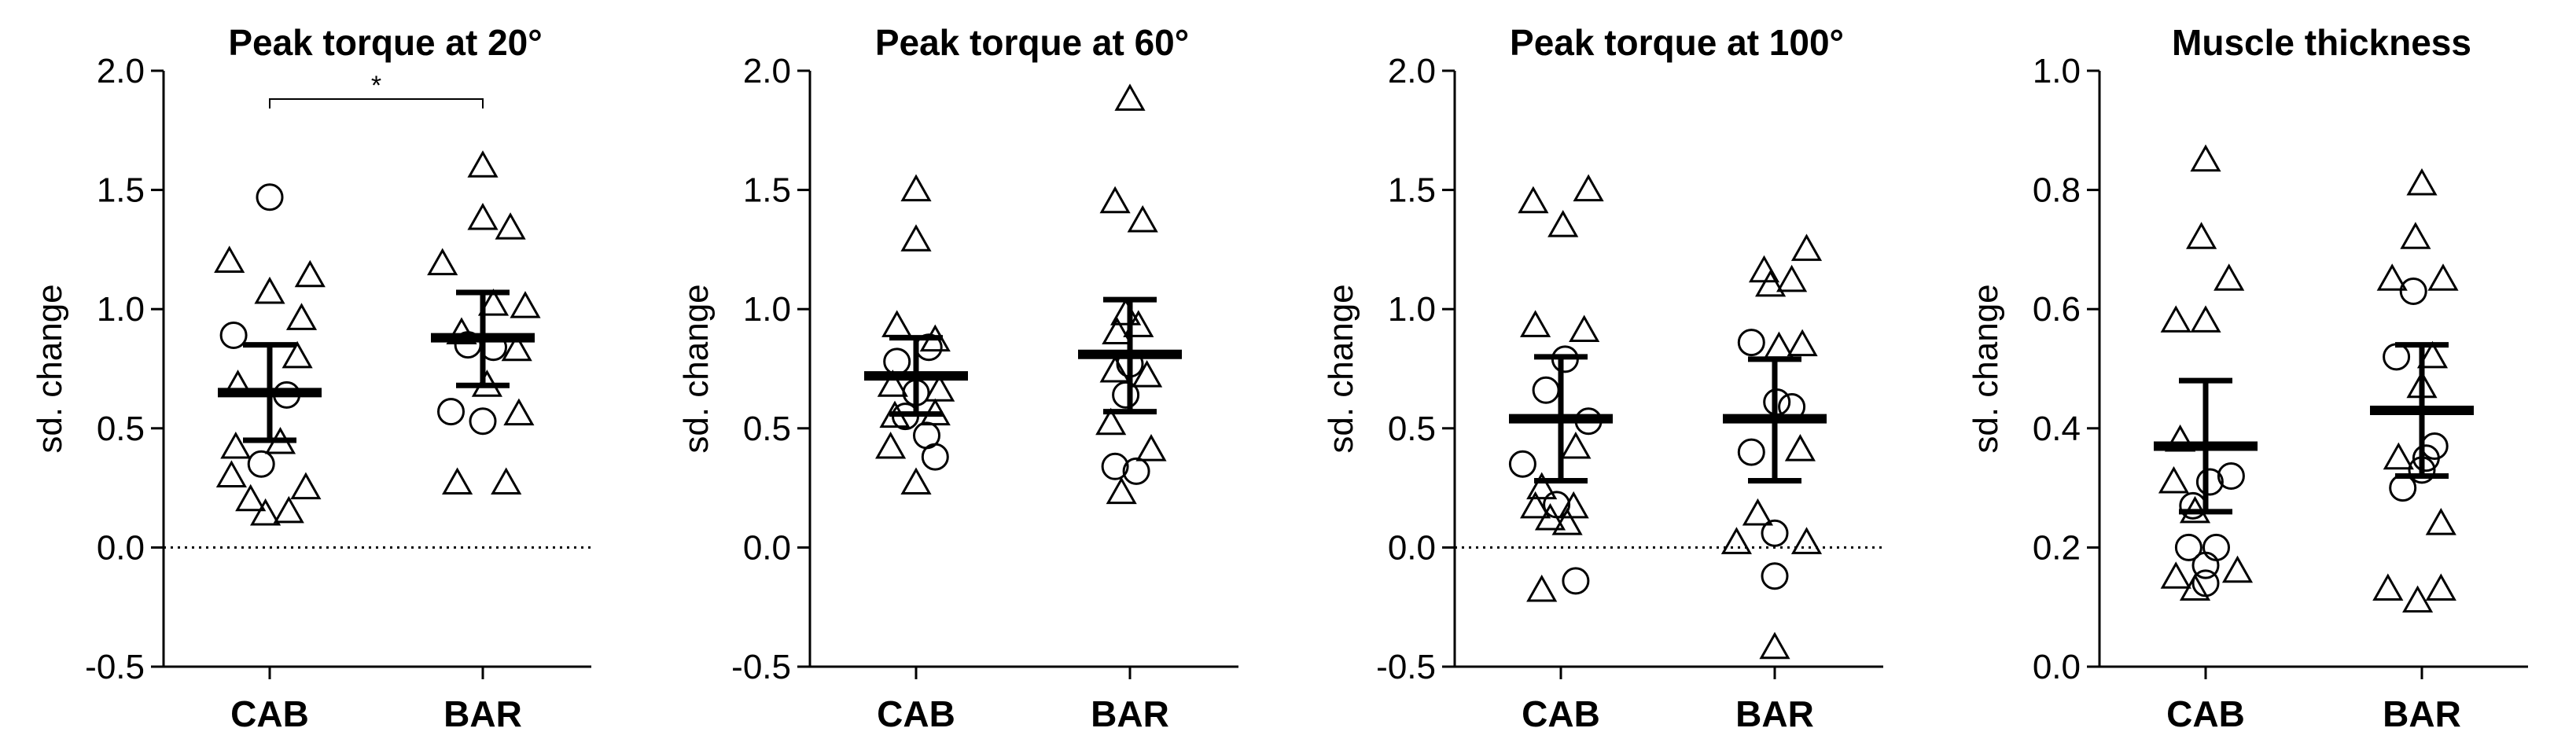  Describe the element at coordinates (2057, 429) in the screenshot. I see `y-tick-label: 0.4` at that location.